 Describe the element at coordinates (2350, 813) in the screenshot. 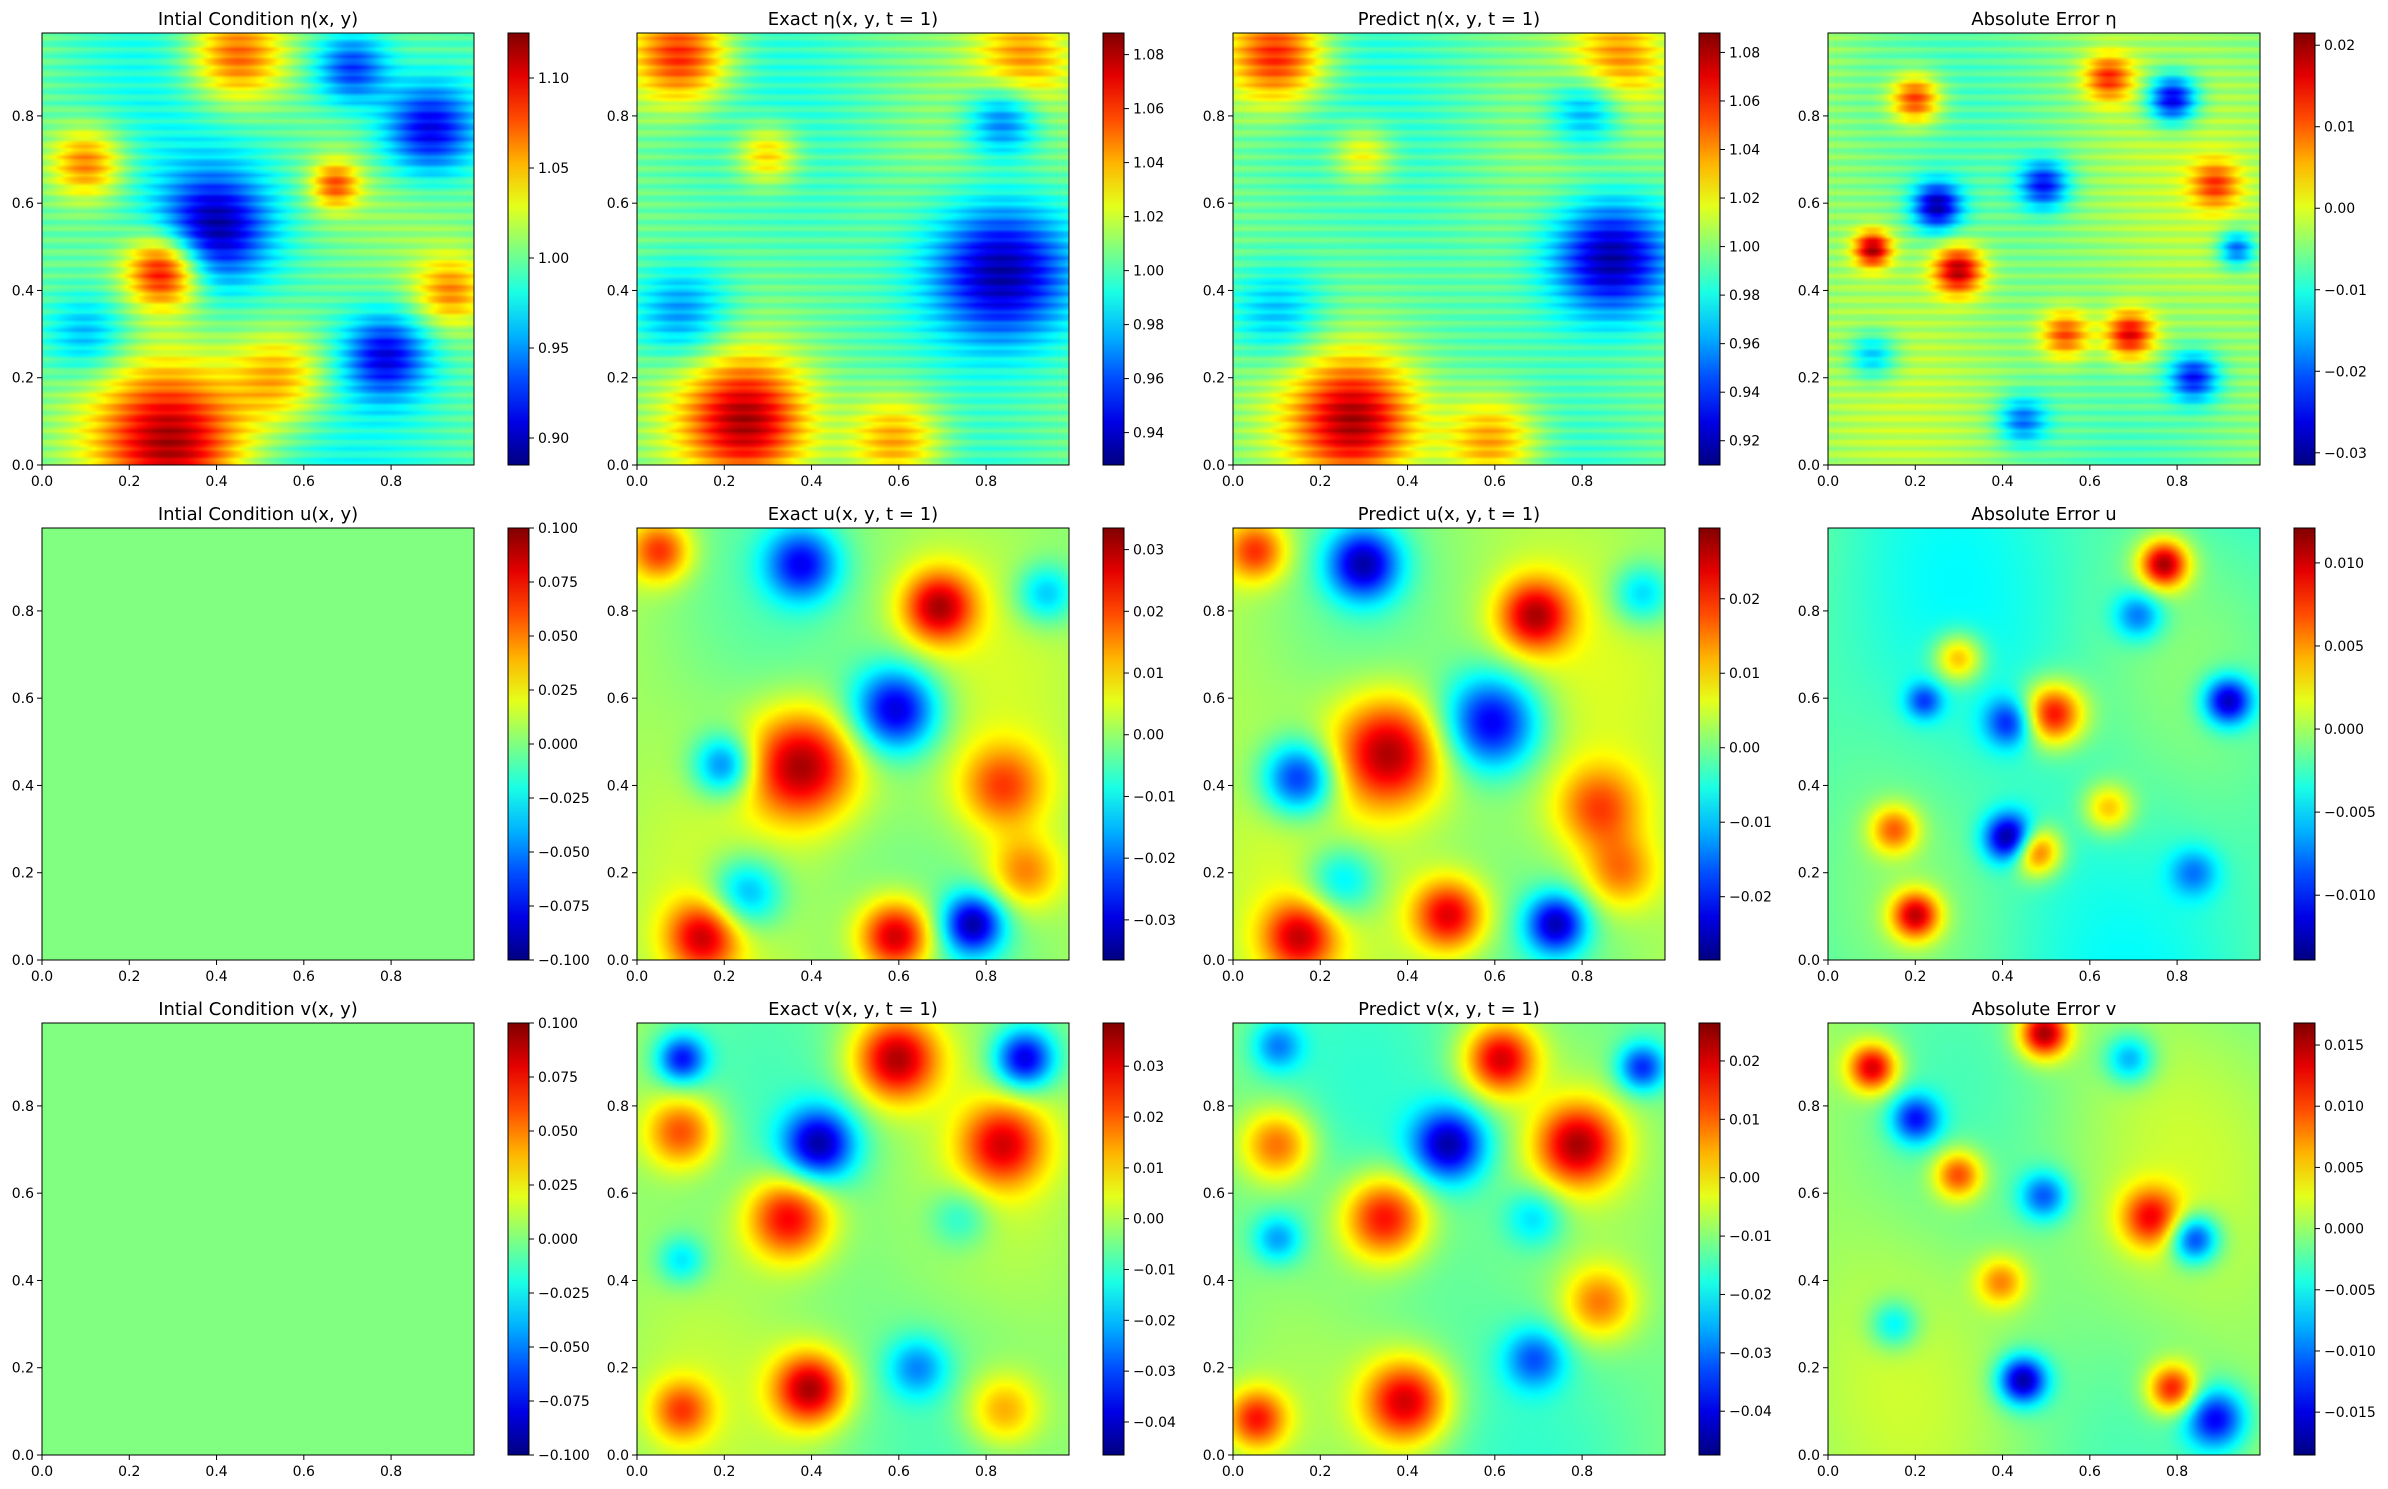

I see `colorbar-tick-label: −0.005` at that location.